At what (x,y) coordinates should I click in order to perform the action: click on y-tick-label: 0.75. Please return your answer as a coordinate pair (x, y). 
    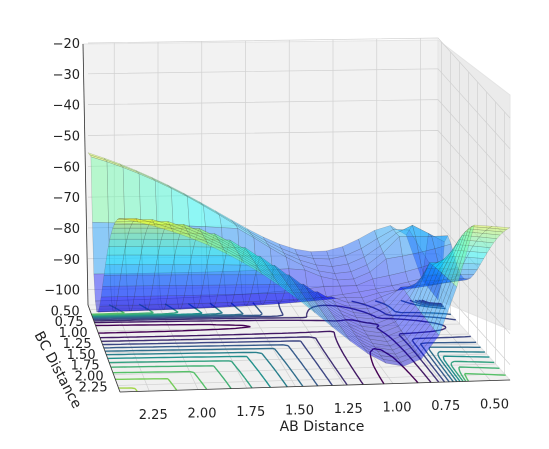
    Looking at the image, I should click on (69, 322).